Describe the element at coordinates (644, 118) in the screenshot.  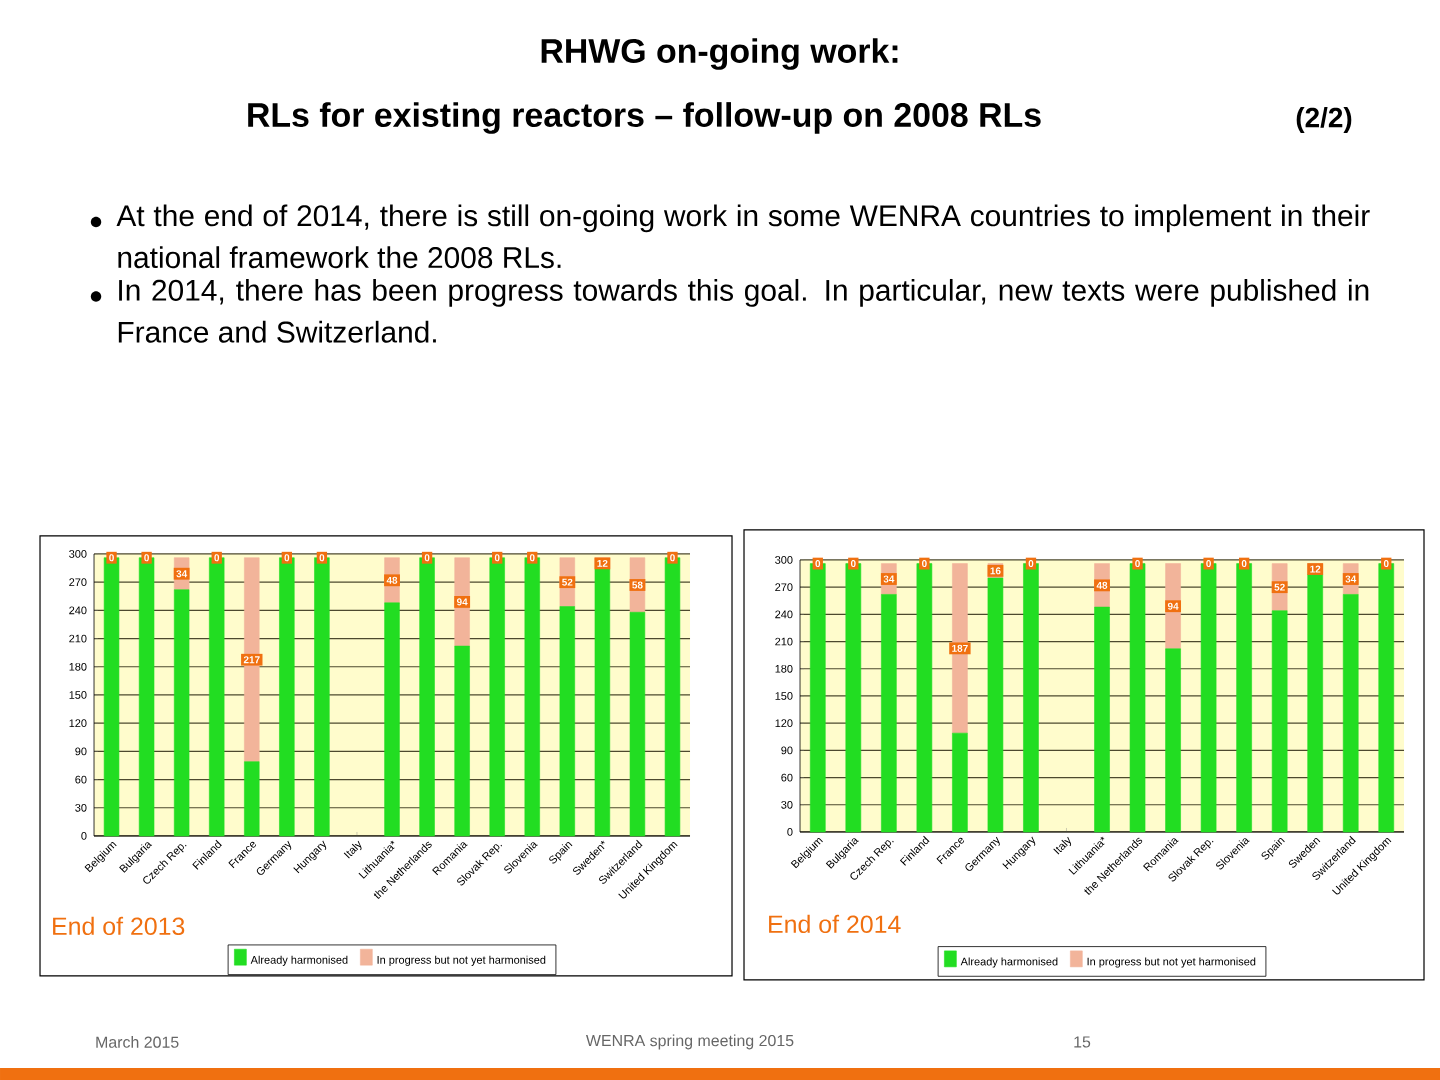
I see `text: RLs for existing reactors – follow-up on 2008 RLs` at that location.